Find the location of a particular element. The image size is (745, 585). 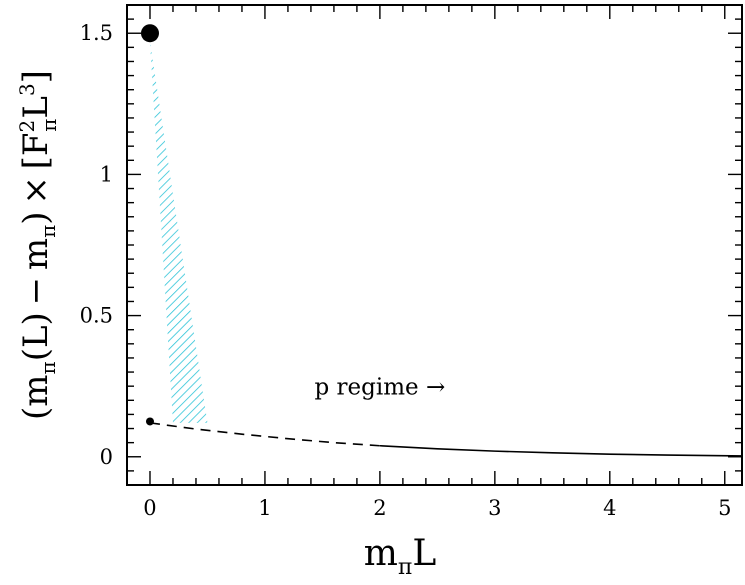

p-regime-annotation: p regime → is located at coordinates (380, 388).